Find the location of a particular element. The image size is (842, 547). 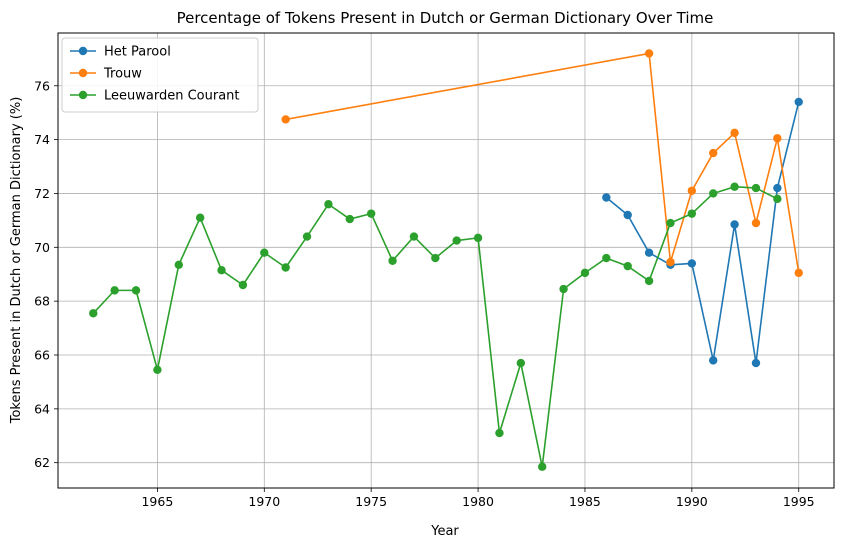

legend-label: Het Parool is located at coordinates (137, 52).